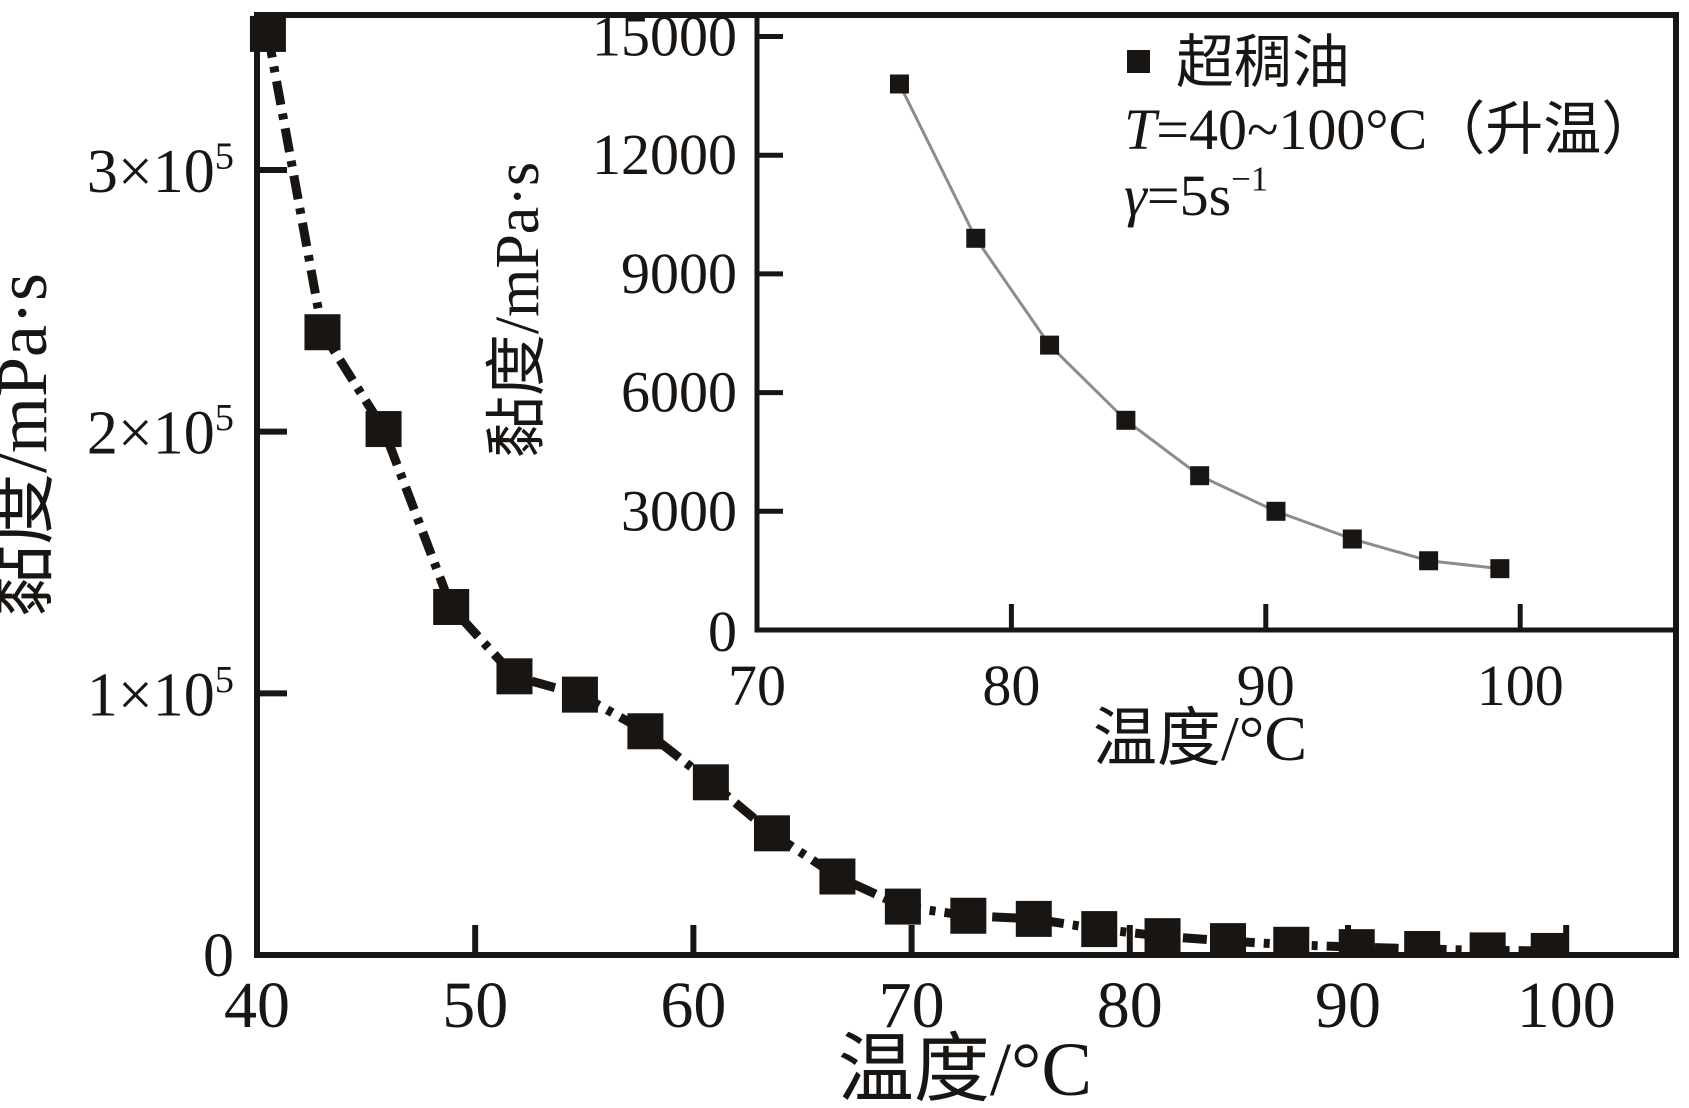  Describe the element at coordinates (679, 392) in the screenshot. I see `inset-y-tick-label: 6000` at that location.